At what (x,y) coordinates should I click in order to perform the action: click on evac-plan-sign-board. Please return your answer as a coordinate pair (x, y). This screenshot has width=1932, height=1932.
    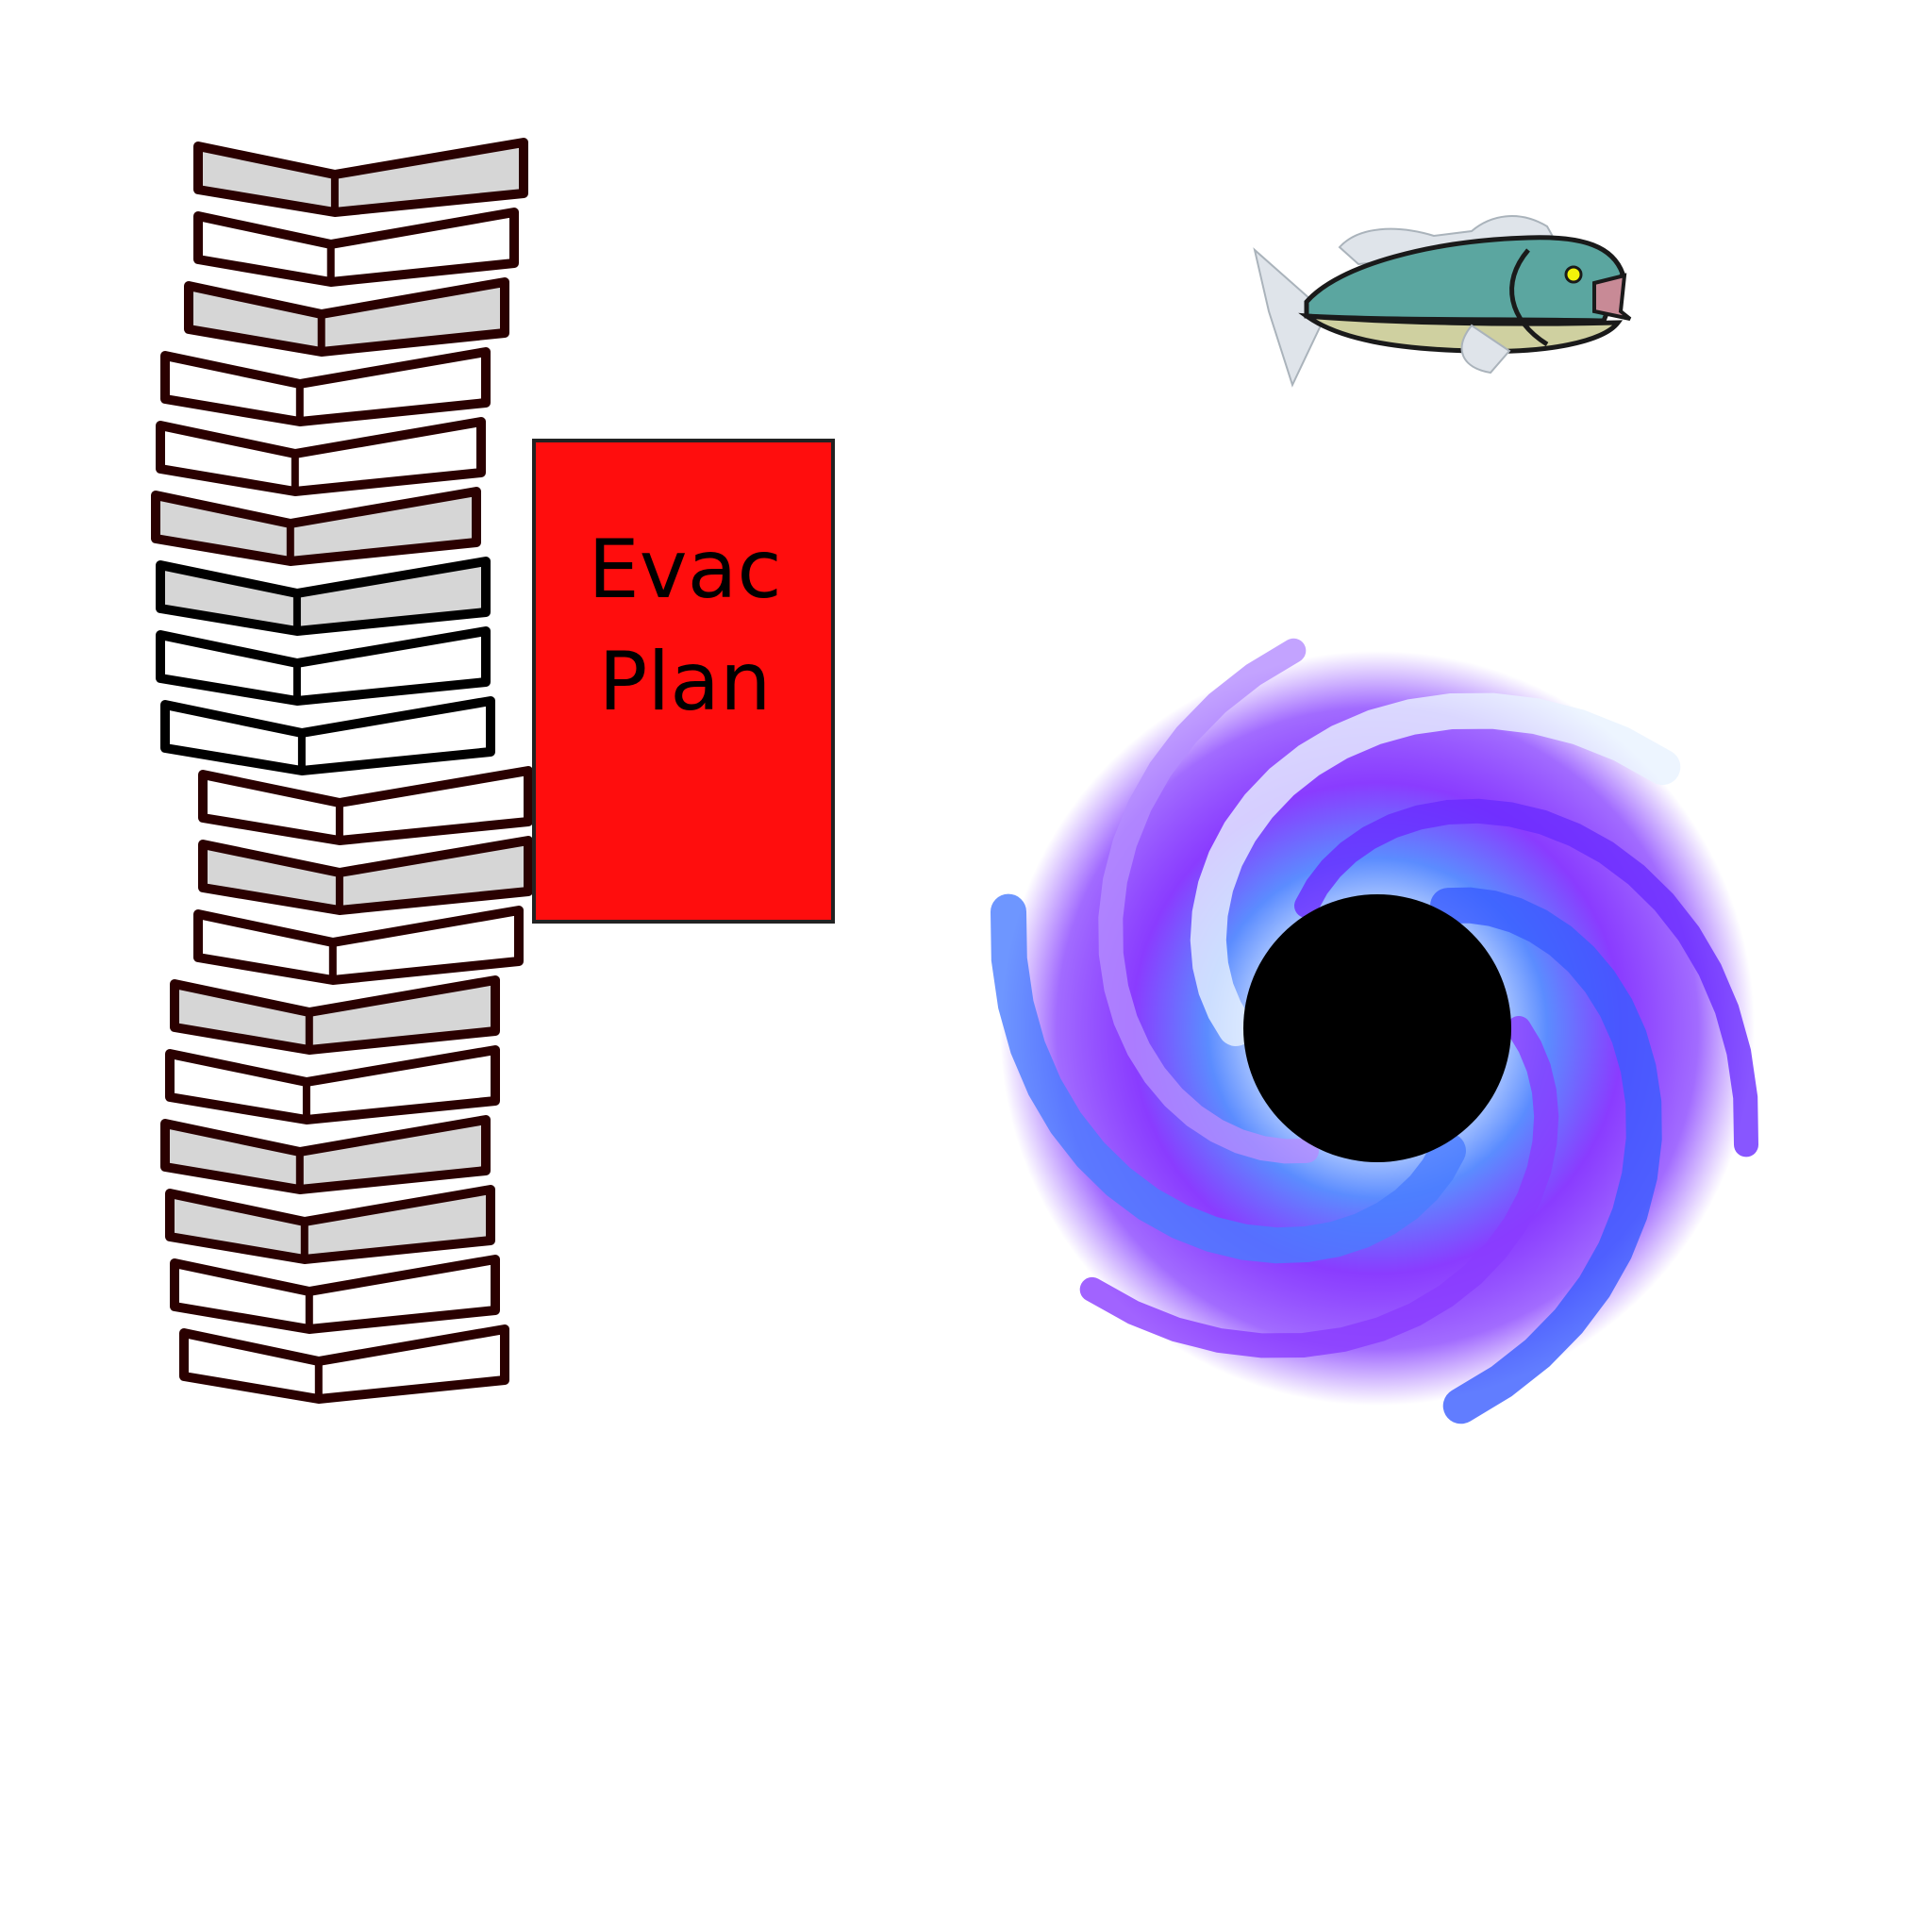
    Looking at the image, I should click on (683, 681).